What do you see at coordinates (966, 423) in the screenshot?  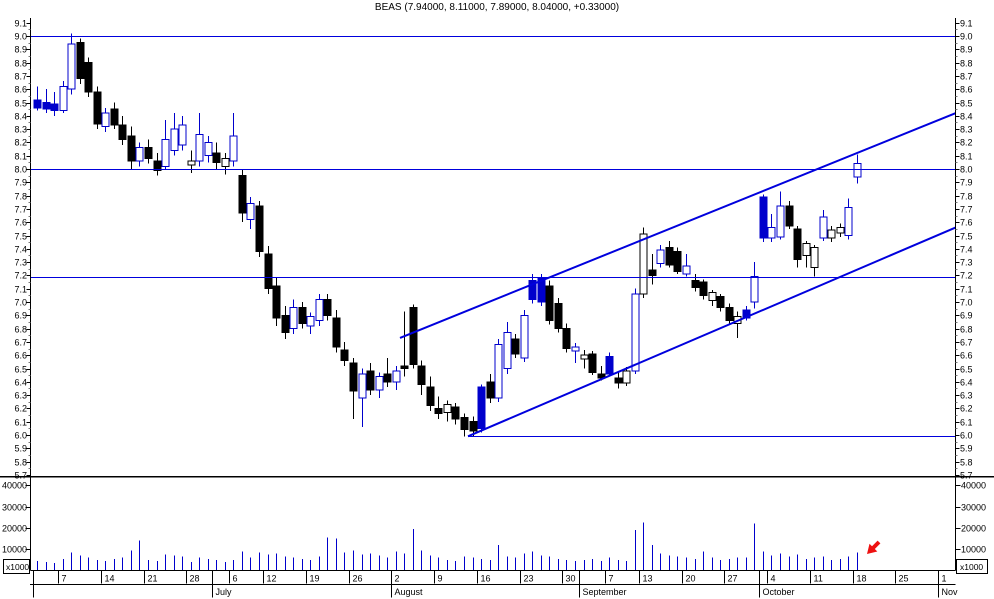 I see `price-tick-label-right: 6.1` at bounding box center [966, 423].